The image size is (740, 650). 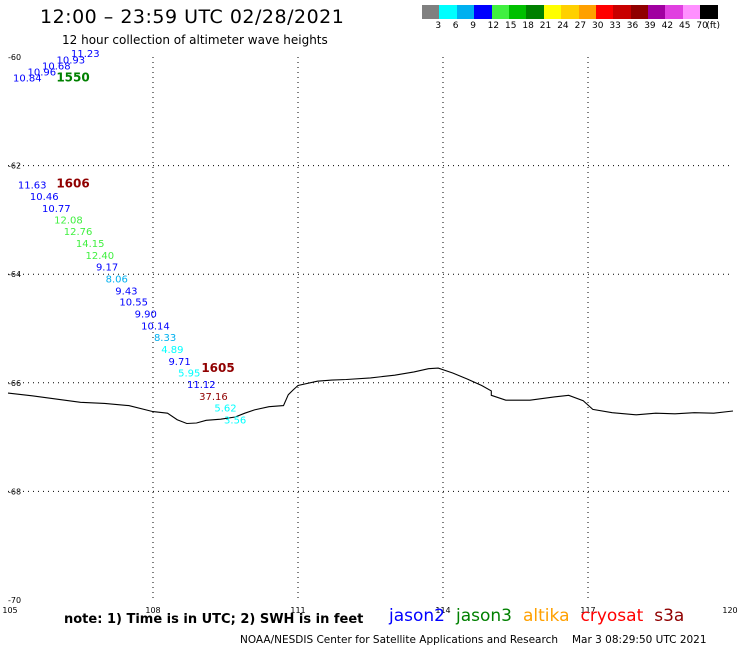 What do you see at coordinates (72, 77) in the screenshot?
I see `pass-number-label: 1550` at bounding box center [72, 77].